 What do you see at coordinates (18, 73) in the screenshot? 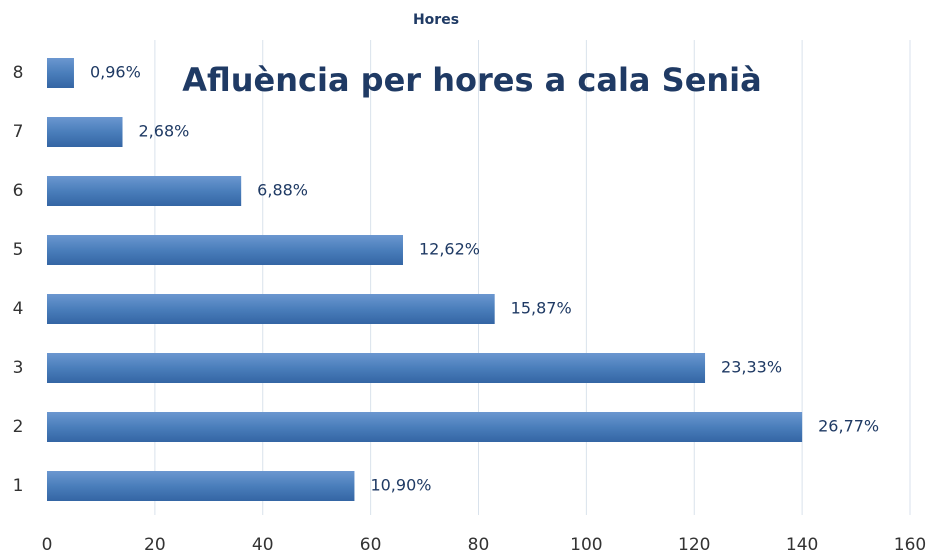
I see `y-tick-label: 8` at bounding box center [18, 73].